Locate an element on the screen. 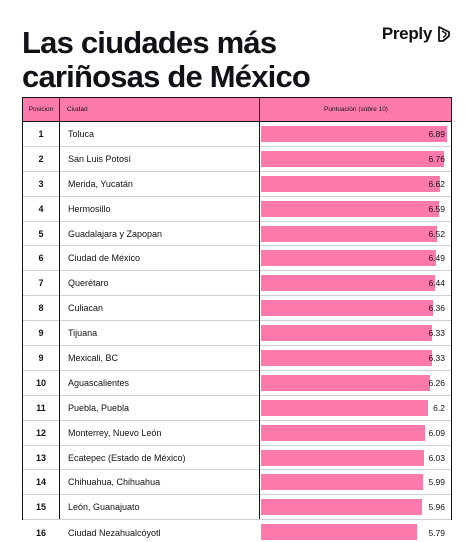  table-row: 4 Hermosillo 6.59 is located at coordinates (237, 209).